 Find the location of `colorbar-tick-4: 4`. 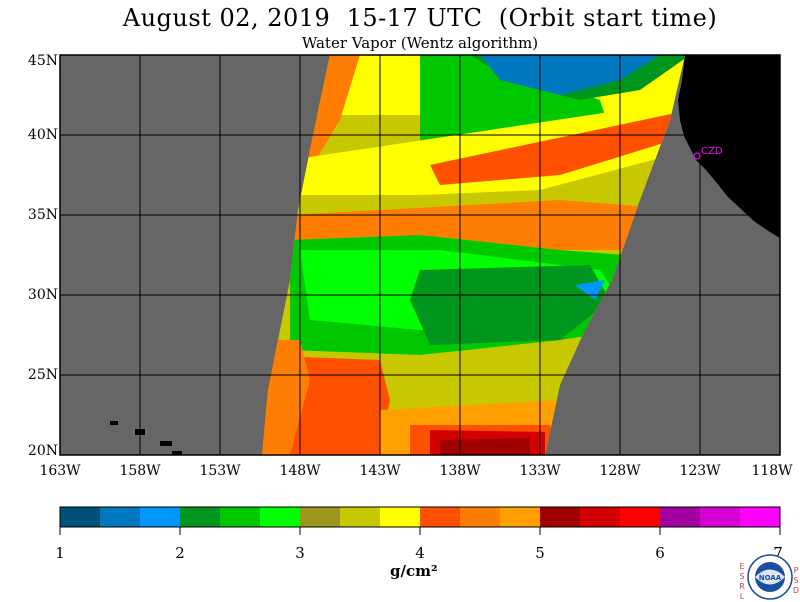

colorbar-tick-4: 4 is located at coordinates (420, 553).